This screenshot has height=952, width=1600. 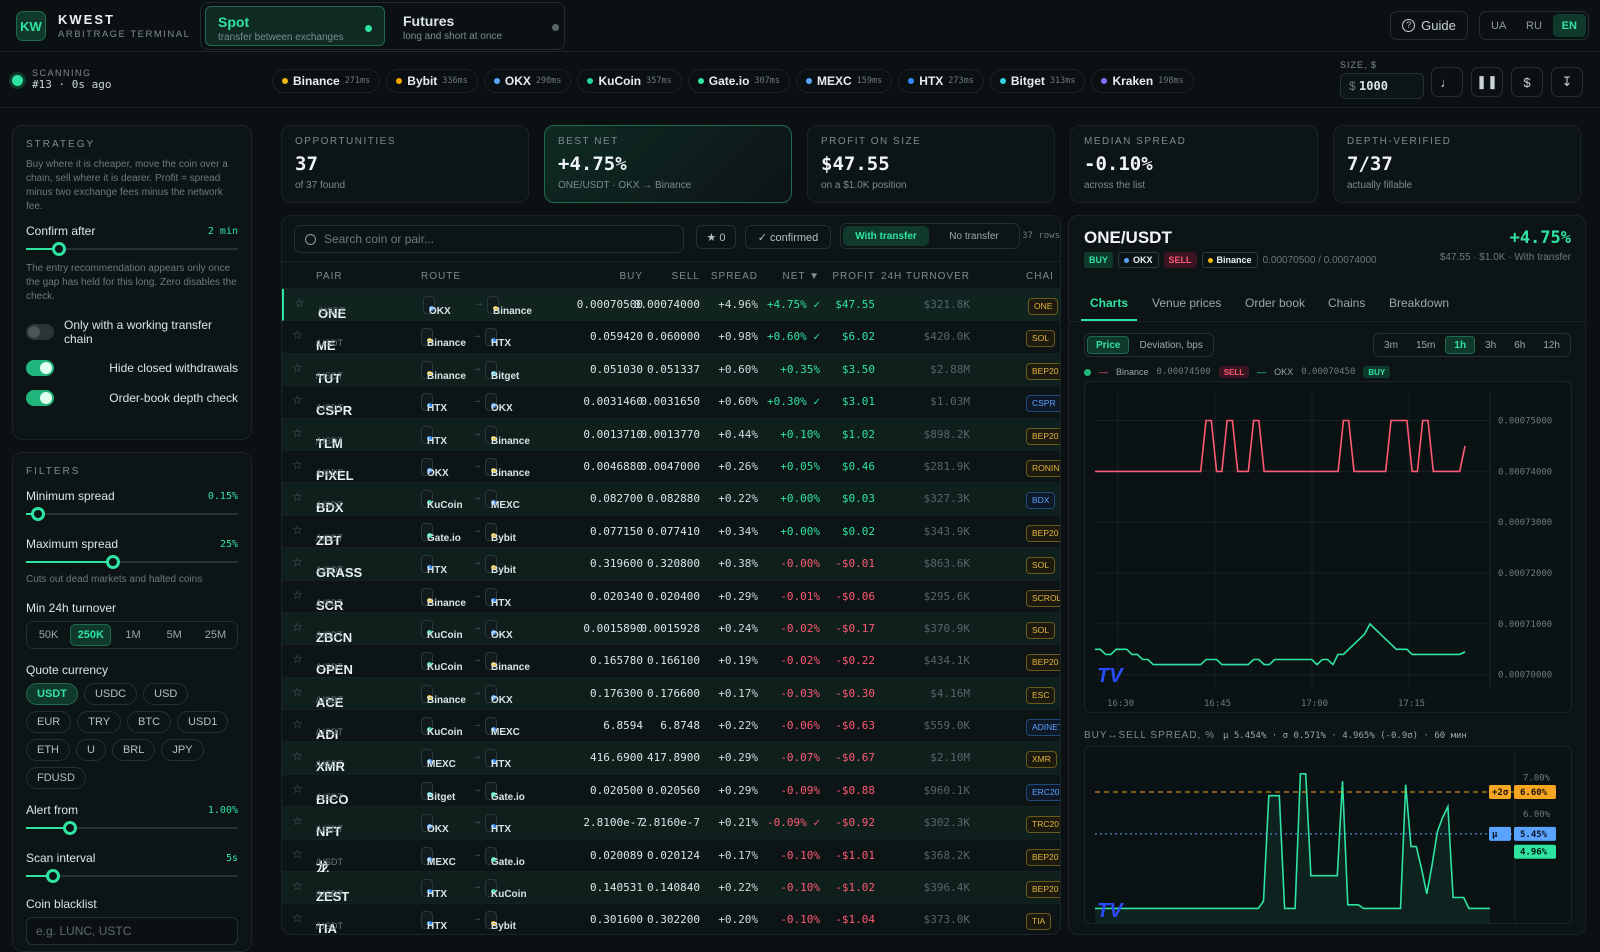 I want to click on col-spread: SPREAD, so click(x=734, y=276).